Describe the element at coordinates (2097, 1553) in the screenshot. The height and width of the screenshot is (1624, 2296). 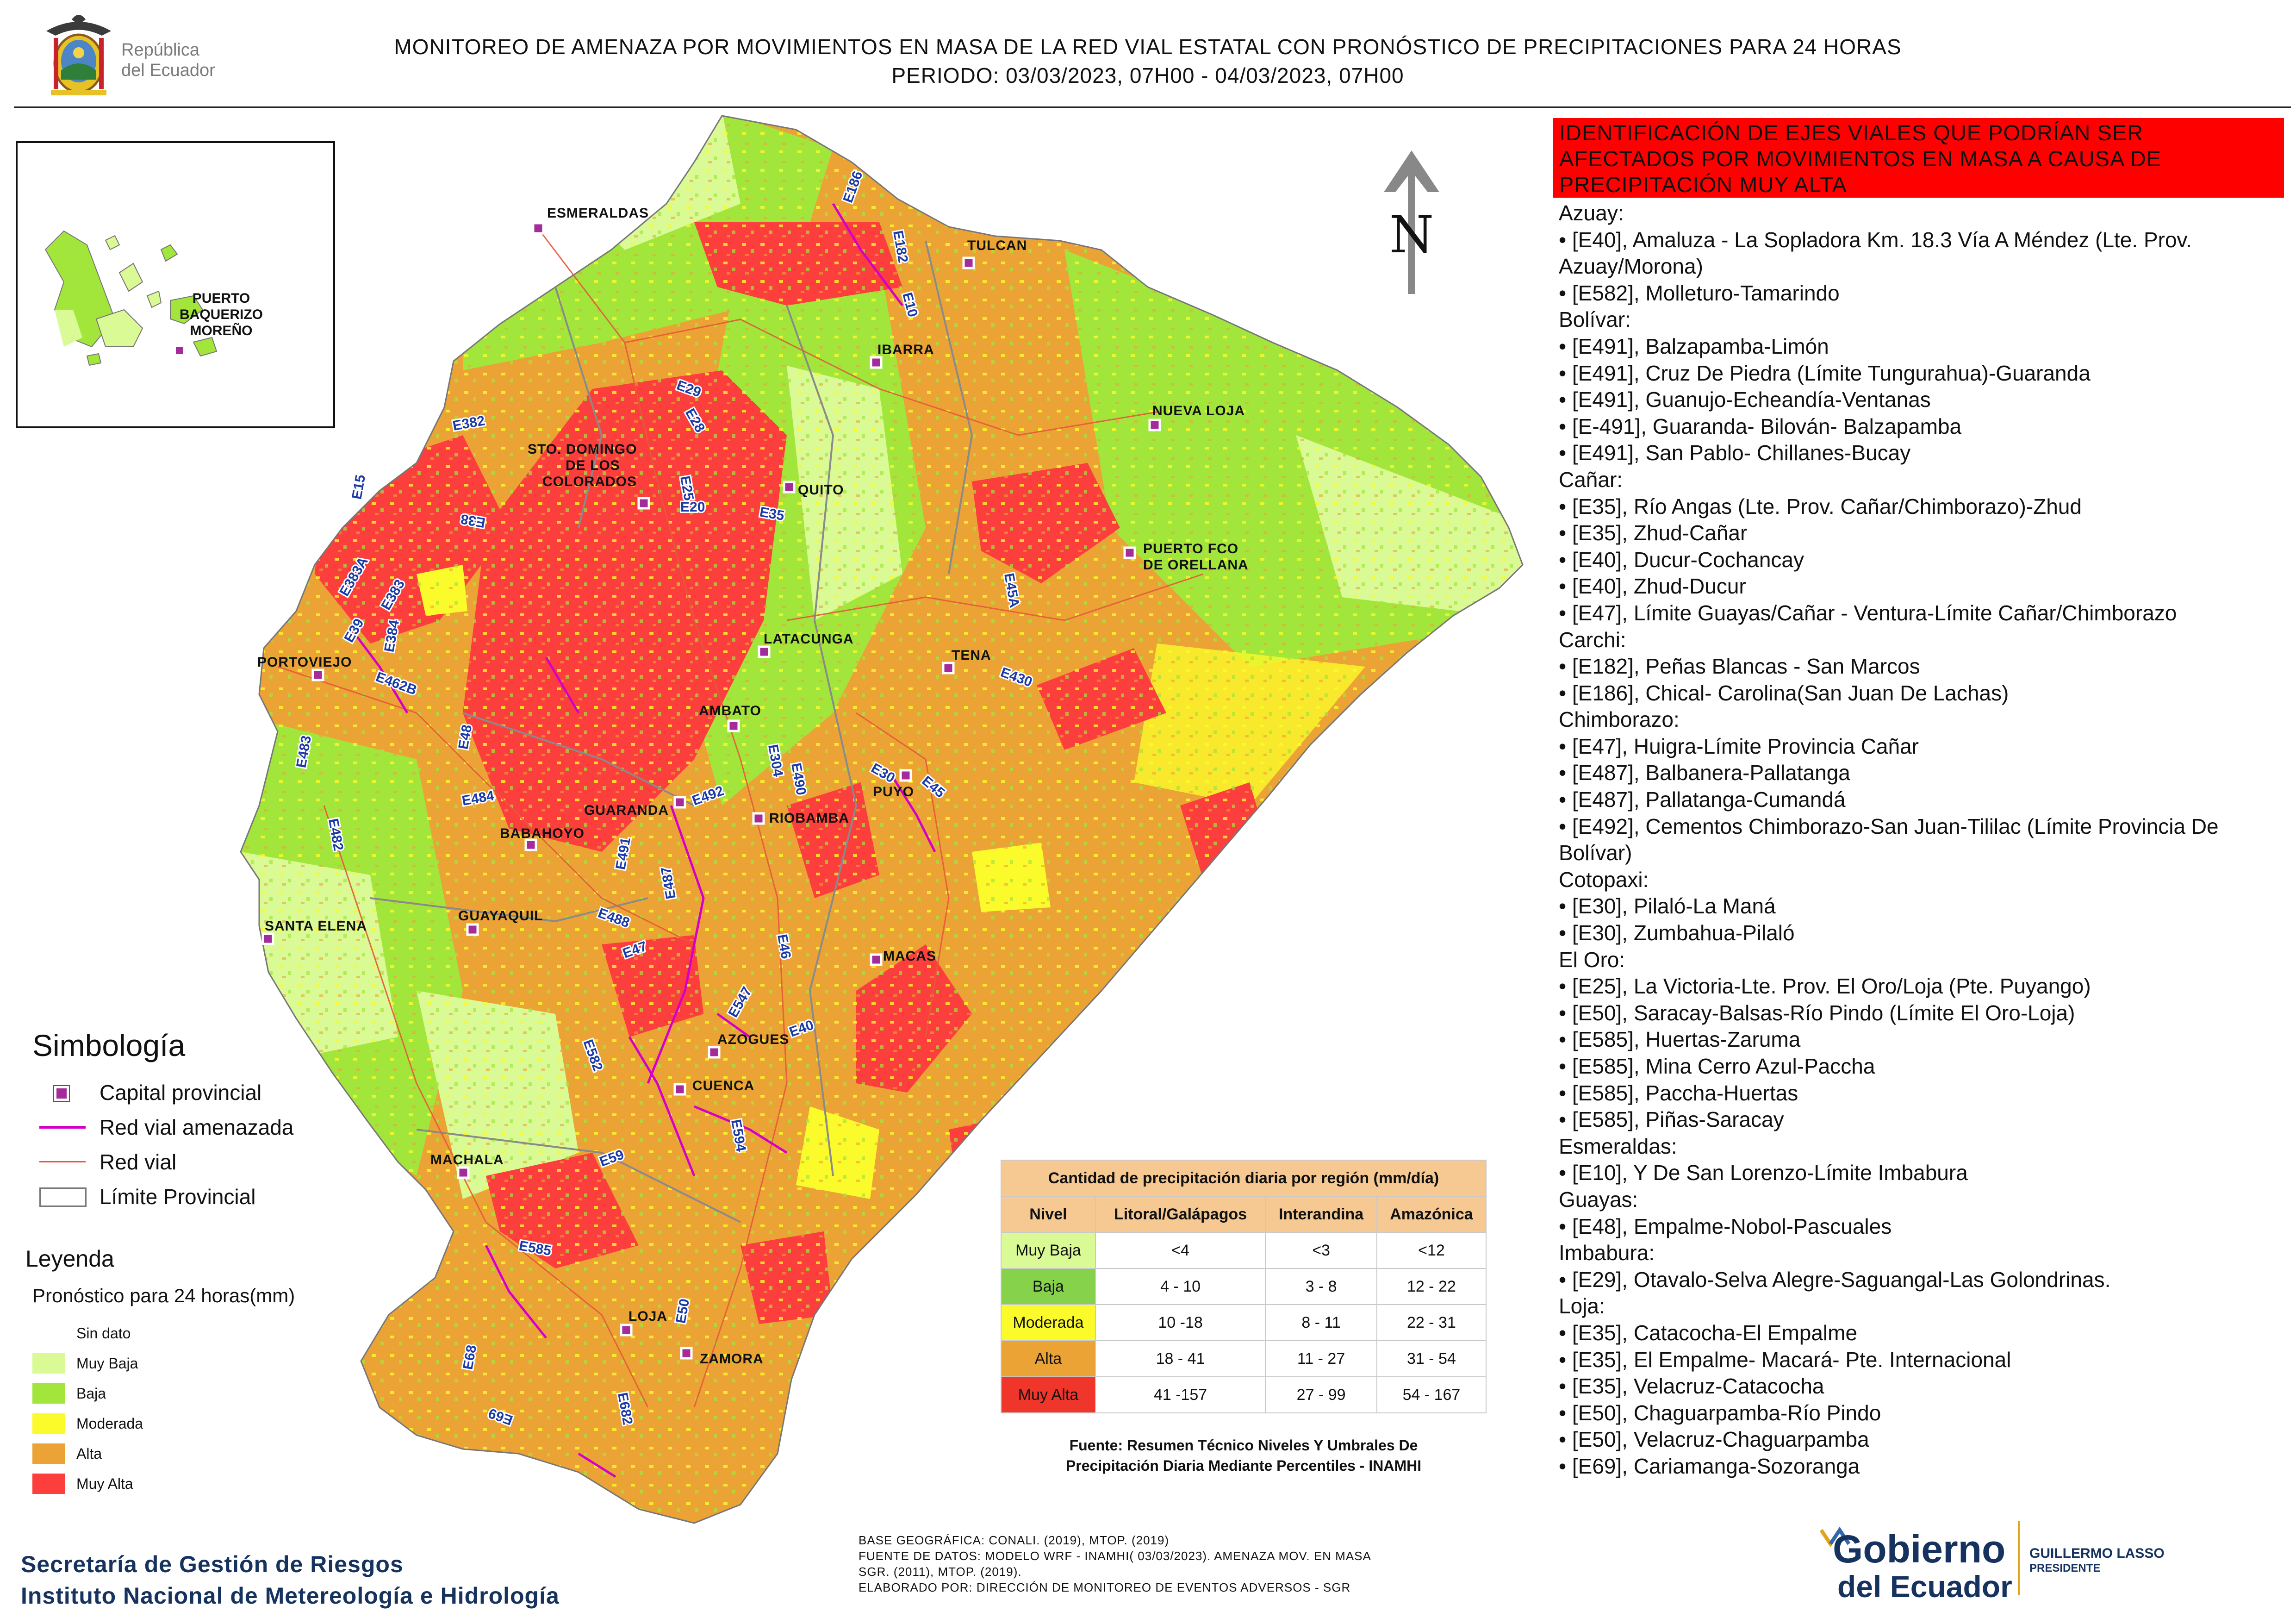
I see `president-name: GUILLERMO LASSO` at that location.